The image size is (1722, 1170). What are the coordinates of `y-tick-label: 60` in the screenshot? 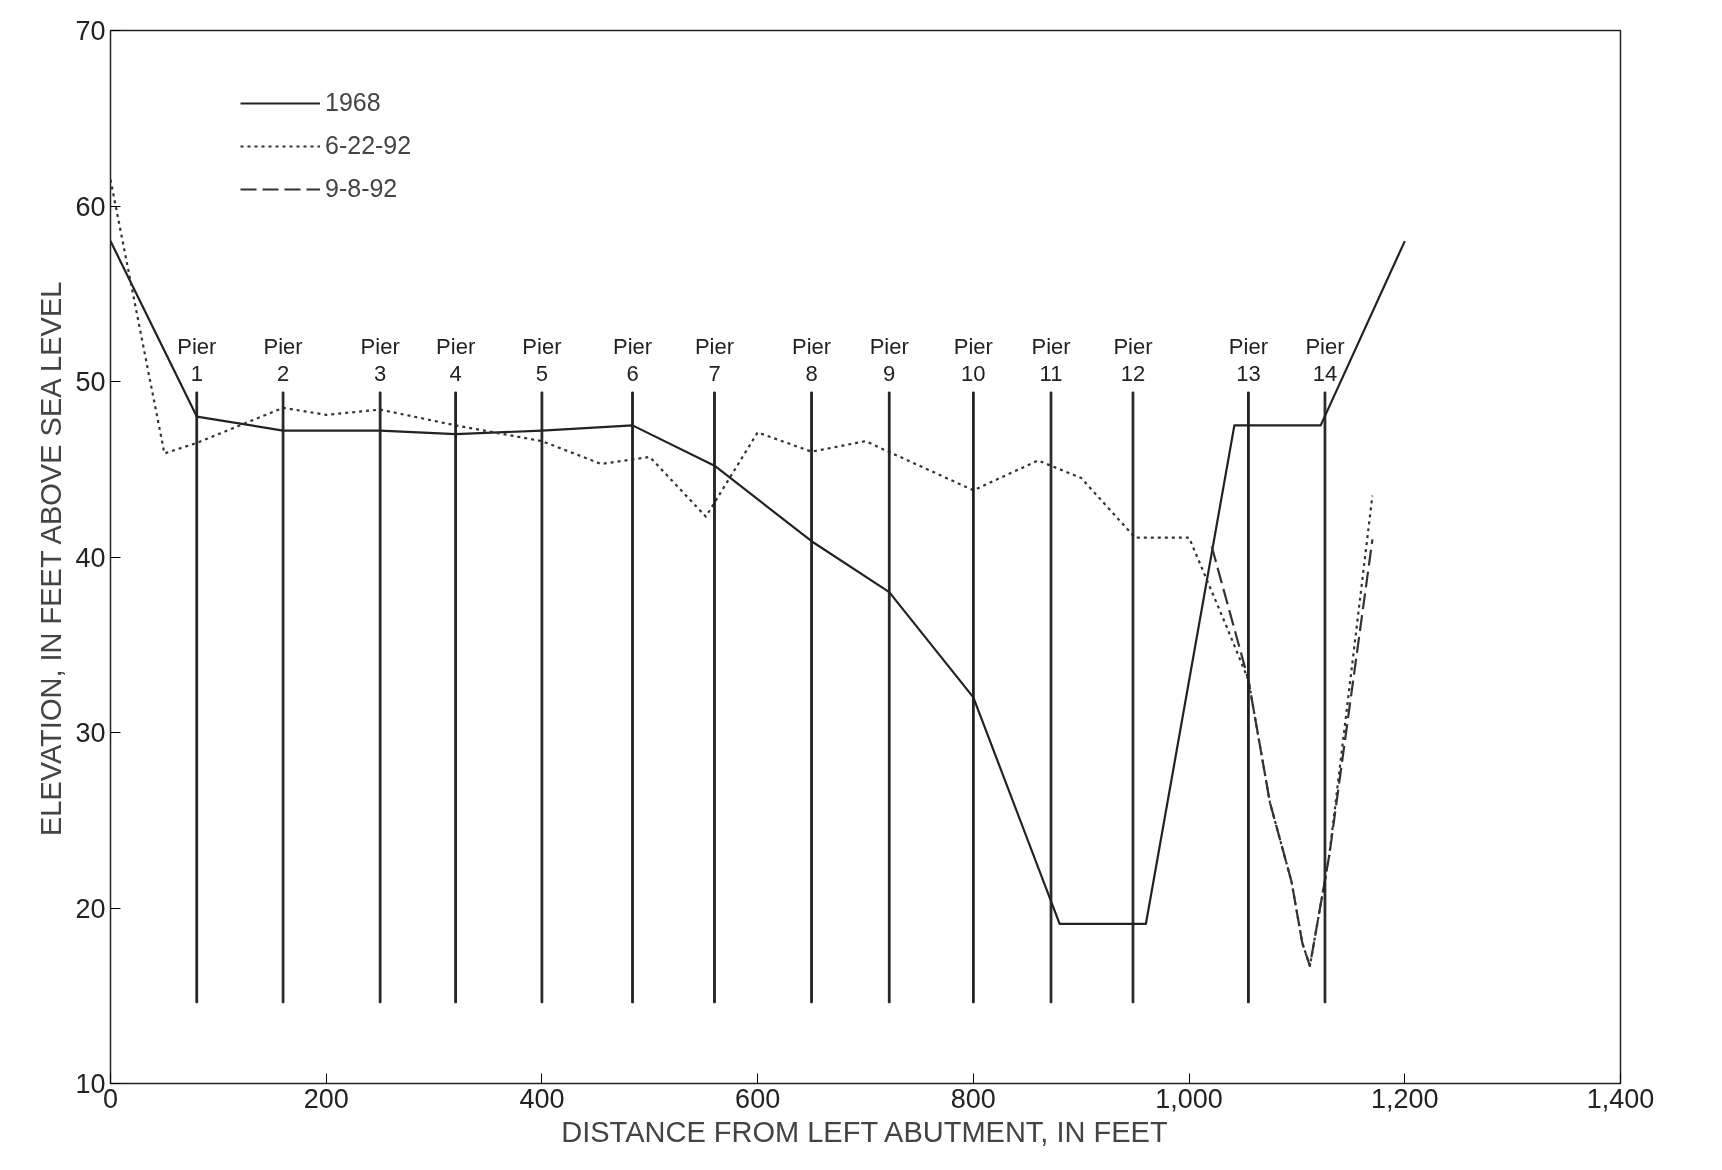 It's located at (90, 206).